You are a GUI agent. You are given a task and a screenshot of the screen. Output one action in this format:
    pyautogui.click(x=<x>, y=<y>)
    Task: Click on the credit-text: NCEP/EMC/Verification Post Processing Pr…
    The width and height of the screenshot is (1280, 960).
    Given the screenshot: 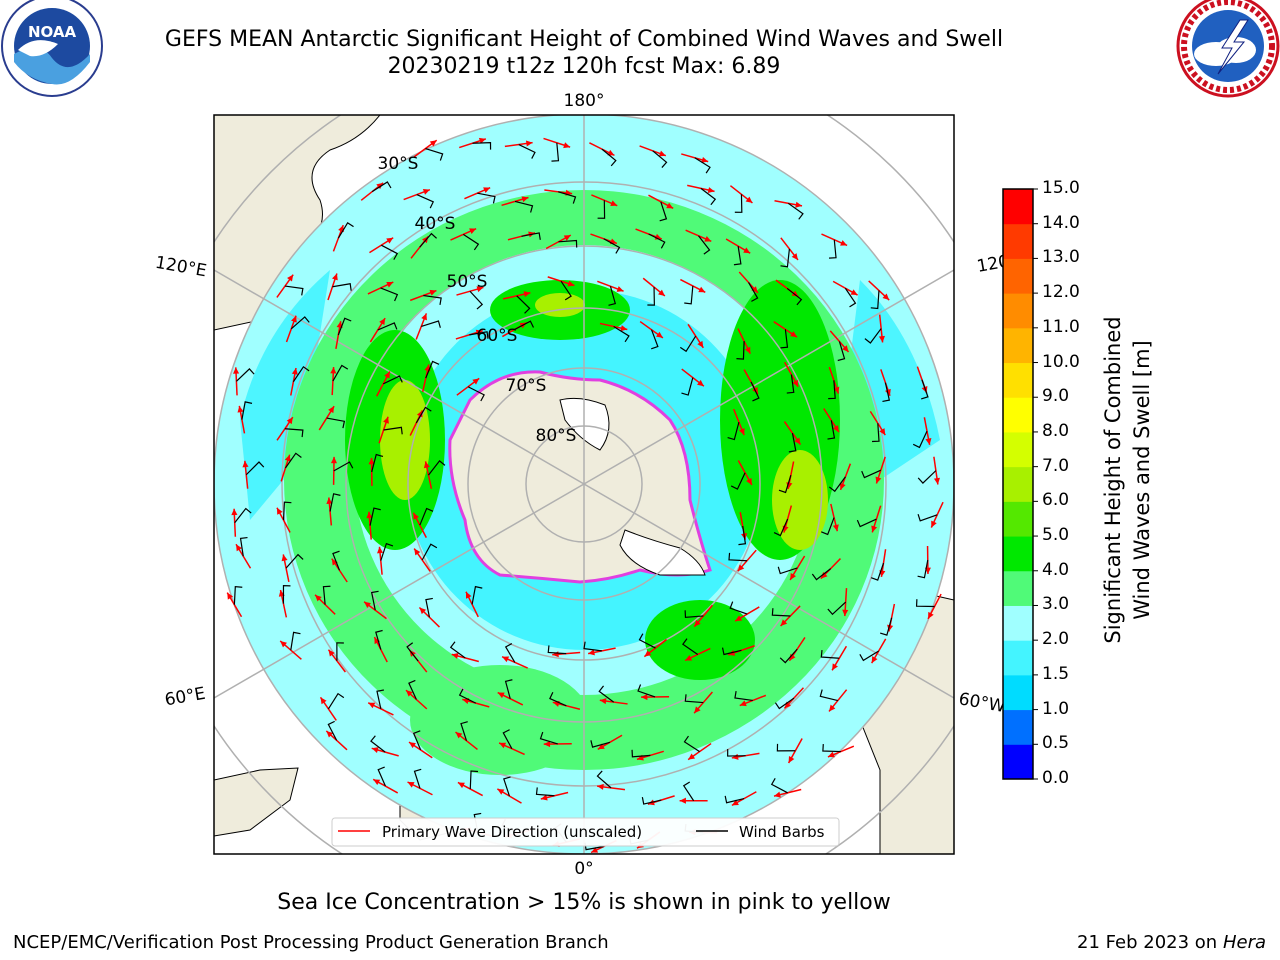 What is the action you would take?
    pyautogui.click(x=311, y=942)
    